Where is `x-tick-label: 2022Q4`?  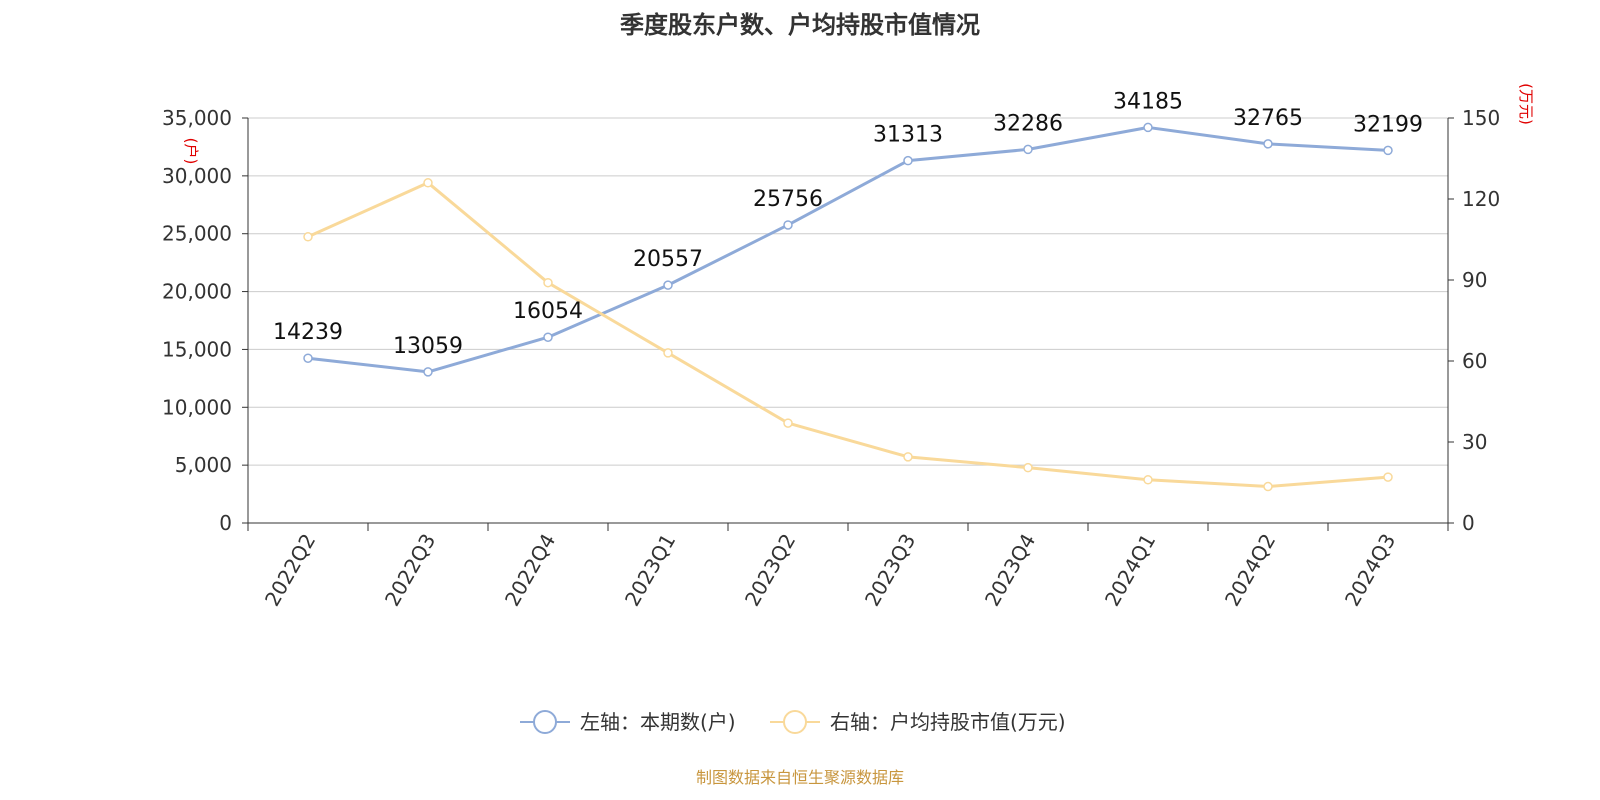 x-tick-label: 2022Q4 is located at coordinates (530, 570).